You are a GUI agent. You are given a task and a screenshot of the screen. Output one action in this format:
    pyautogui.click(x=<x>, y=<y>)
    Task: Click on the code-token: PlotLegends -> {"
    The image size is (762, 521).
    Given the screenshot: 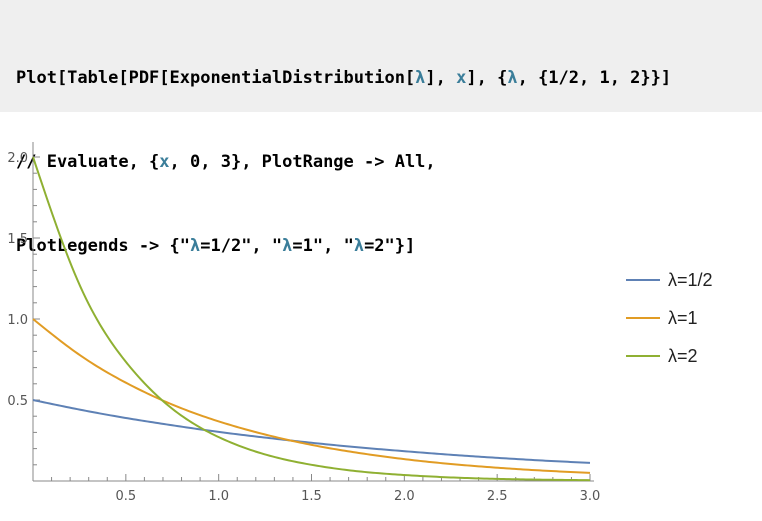 What is the action you would take?
    pyautogui.click(x=103, y=246)
    